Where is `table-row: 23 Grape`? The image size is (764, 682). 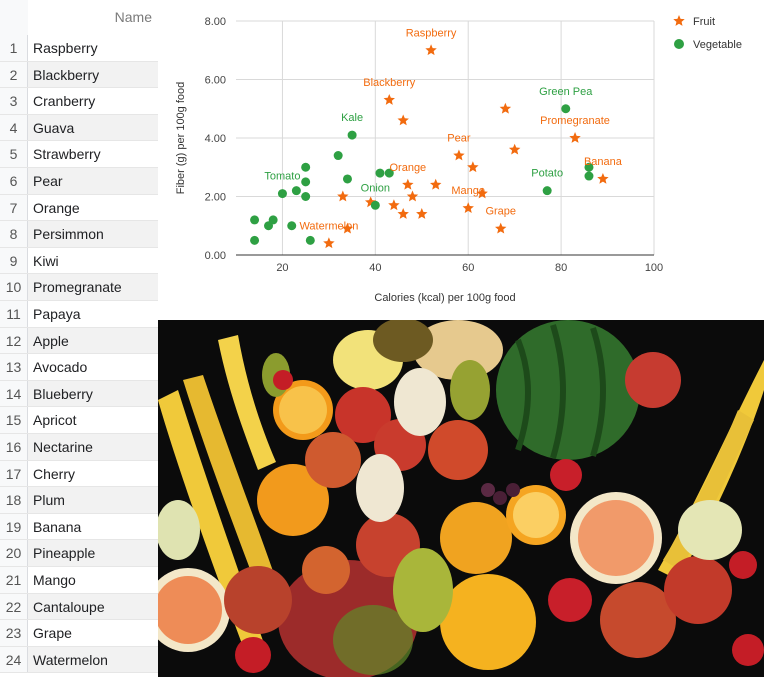 table-row: 23 Grape is located at coordinates (79, 633).